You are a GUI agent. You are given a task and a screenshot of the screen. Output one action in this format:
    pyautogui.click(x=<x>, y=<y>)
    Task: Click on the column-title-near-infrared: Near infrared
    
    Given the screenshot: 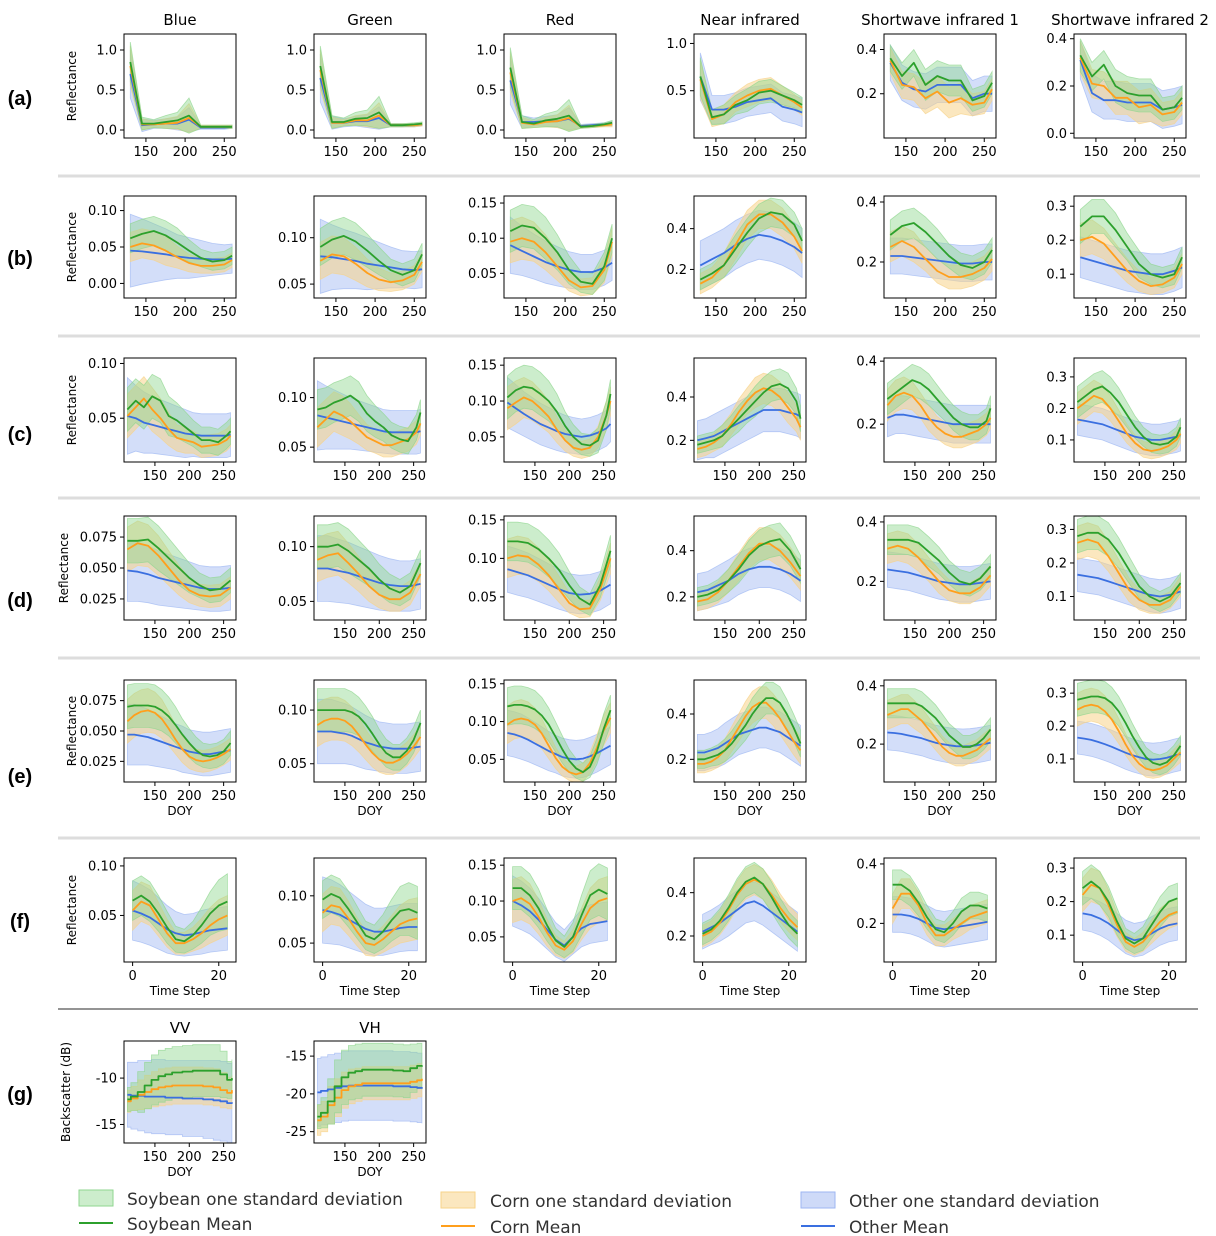 What is the action you would take?
    pyautogui.click(x=749, y=20)
    